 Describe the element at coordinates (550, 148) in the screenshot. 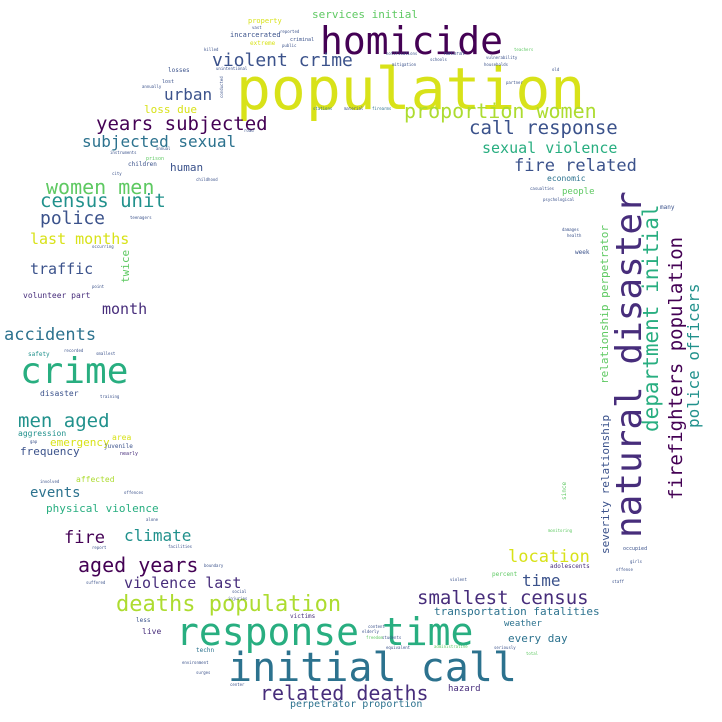

I see `word-sexual-violence: sexual violence` at that location.